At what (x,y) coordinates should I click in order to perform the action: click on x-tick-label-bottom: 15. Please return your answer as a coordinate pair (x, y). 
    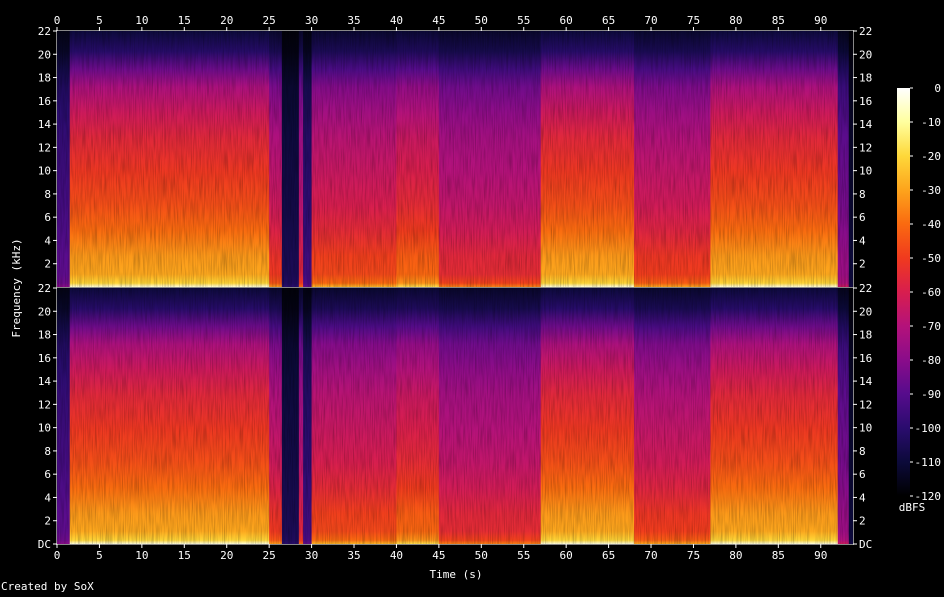
    Looking at the image, I should click on (184, 555).